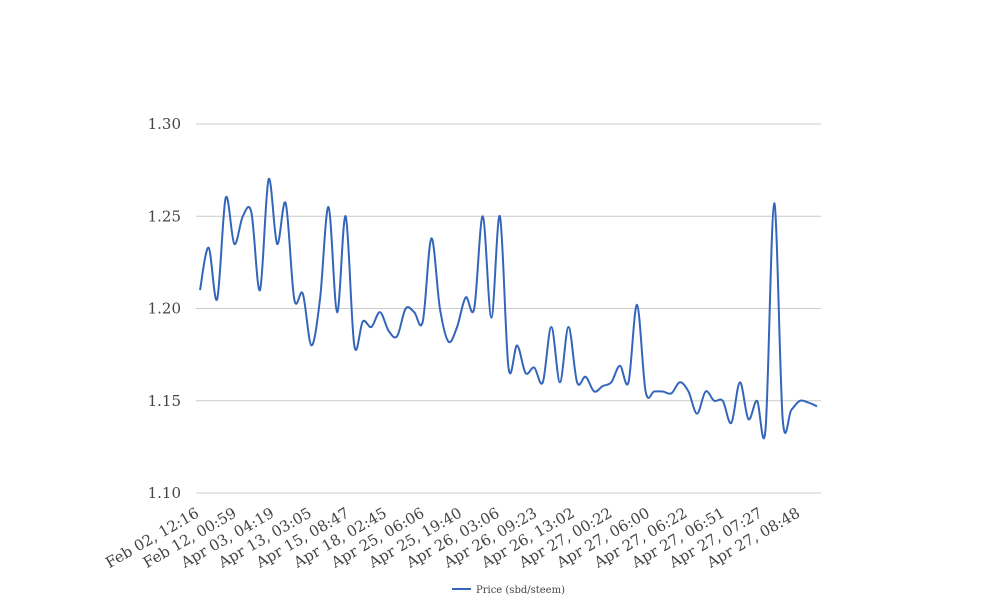 The width and height of the screenshot is (1008, 616). Describe the element at coordinates (164, 401) in the screenshot. I see `y-tick-label: 1.15` at that location.